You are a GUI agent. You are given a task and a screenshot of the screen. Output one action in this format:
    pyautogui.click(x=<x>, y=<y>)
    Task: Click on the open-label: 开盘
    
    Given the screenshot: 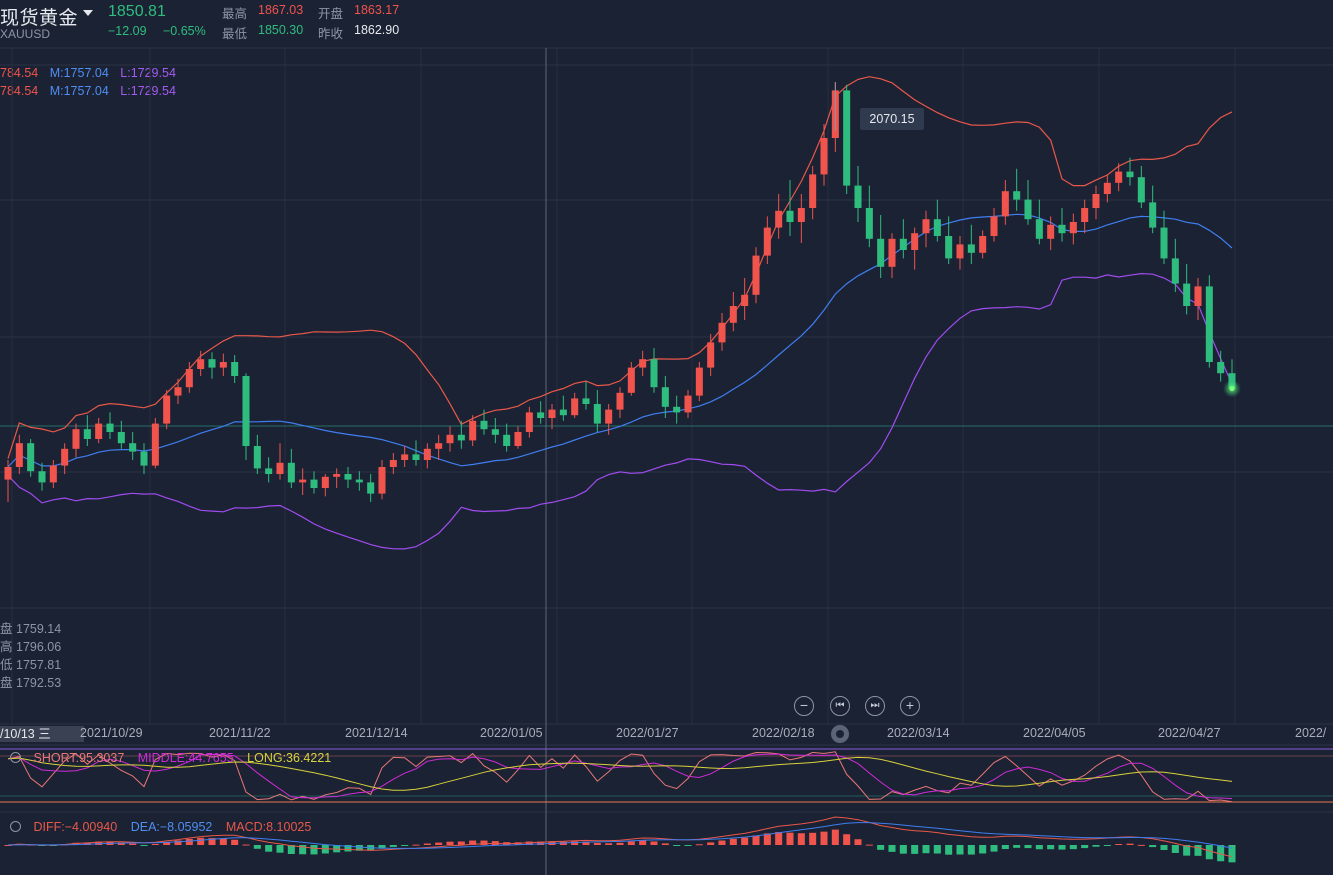 What is the action you would take?
    pyautogui.click(x=331, y=14)
    